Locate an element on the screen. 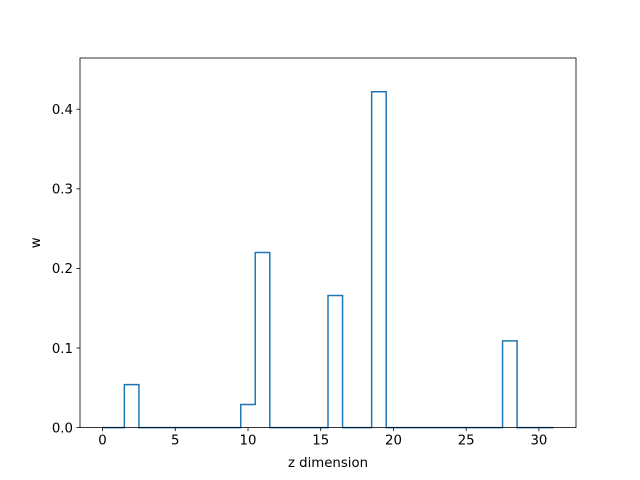 The image size is (640, 480). x-tick-label: 25 is located at coordinates (466, 441).